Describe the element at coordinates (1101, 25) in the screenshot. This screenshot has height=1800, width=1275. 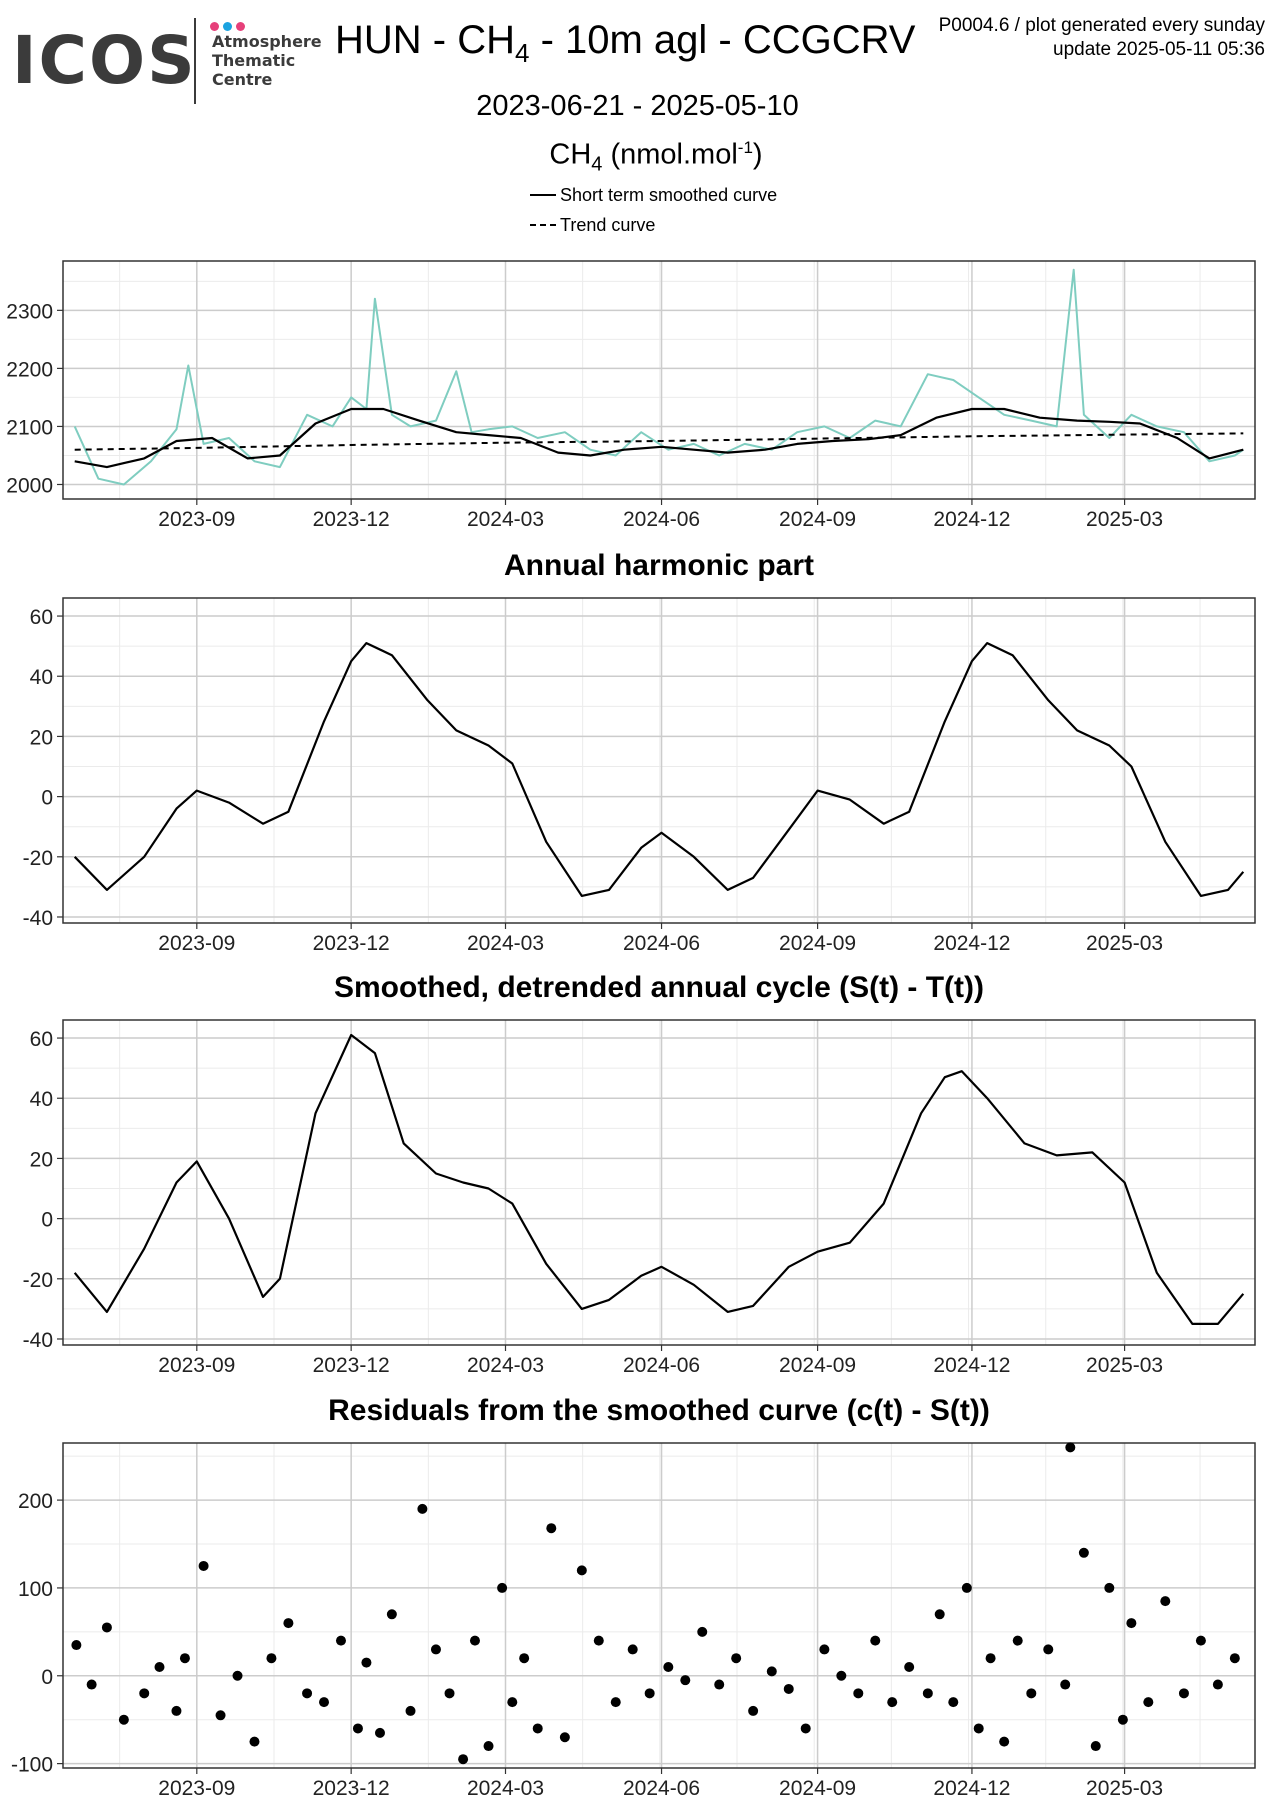
I see `note-line: P0004.6 / plot generated every sunday` at that location.